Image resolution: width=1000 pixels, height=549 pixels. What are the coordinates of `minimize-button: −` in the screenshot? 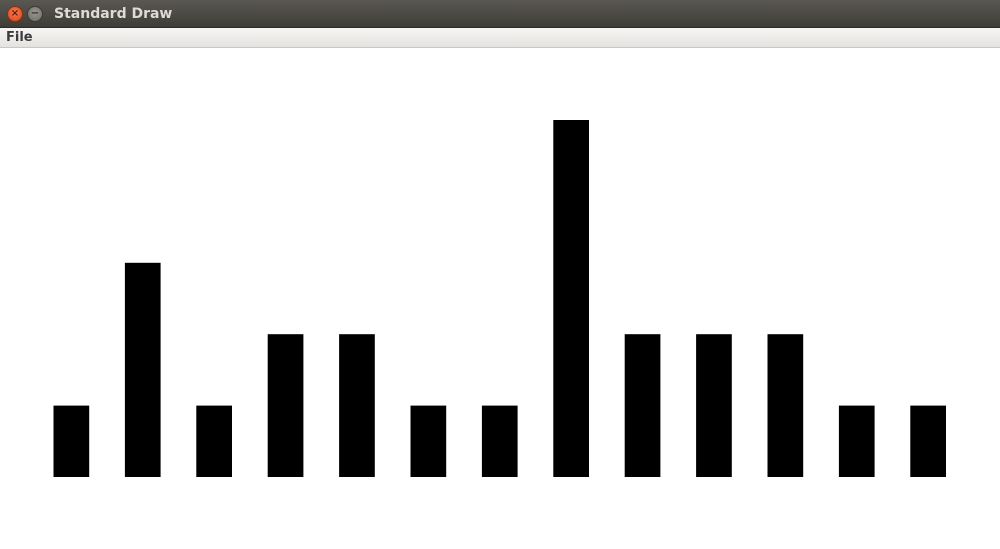 It's located at (35, 14).